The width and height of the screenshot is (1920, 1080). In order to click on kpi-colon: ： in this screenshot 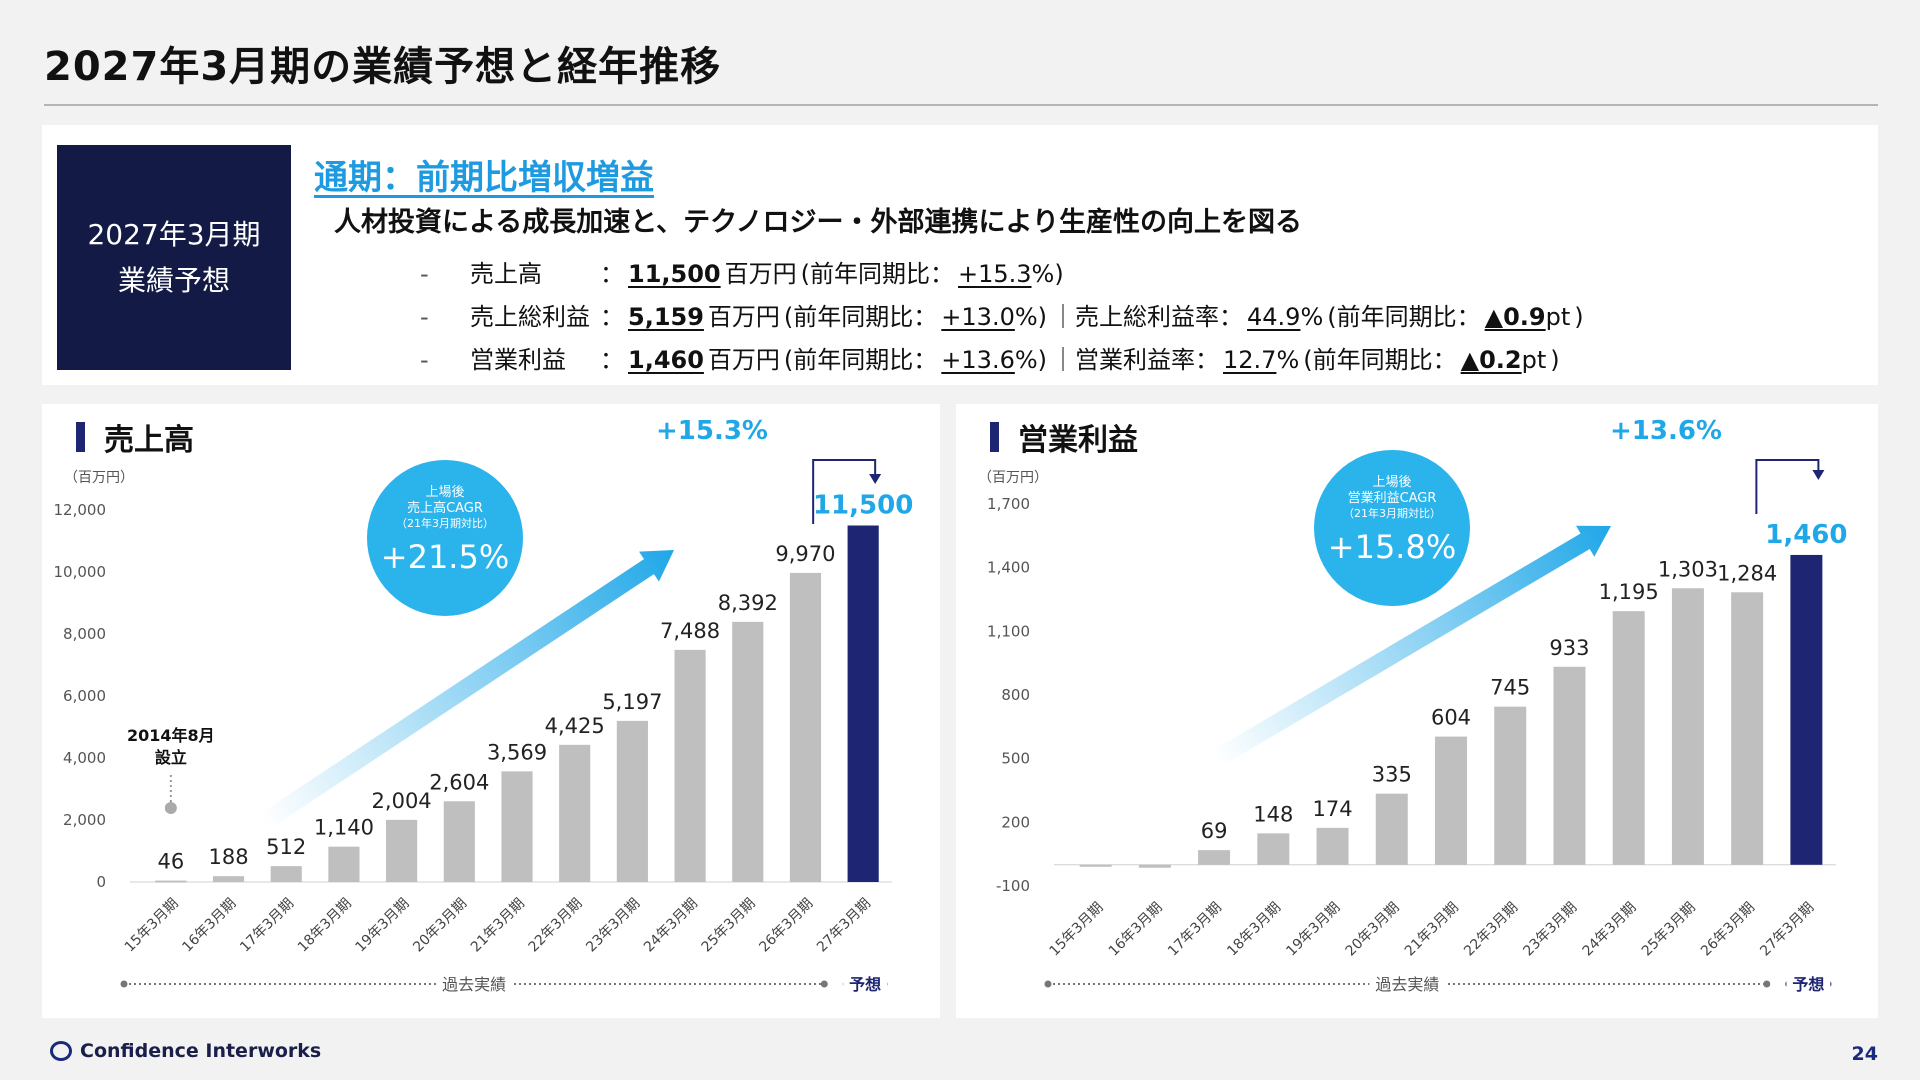, I will do `click(612, 360)`.